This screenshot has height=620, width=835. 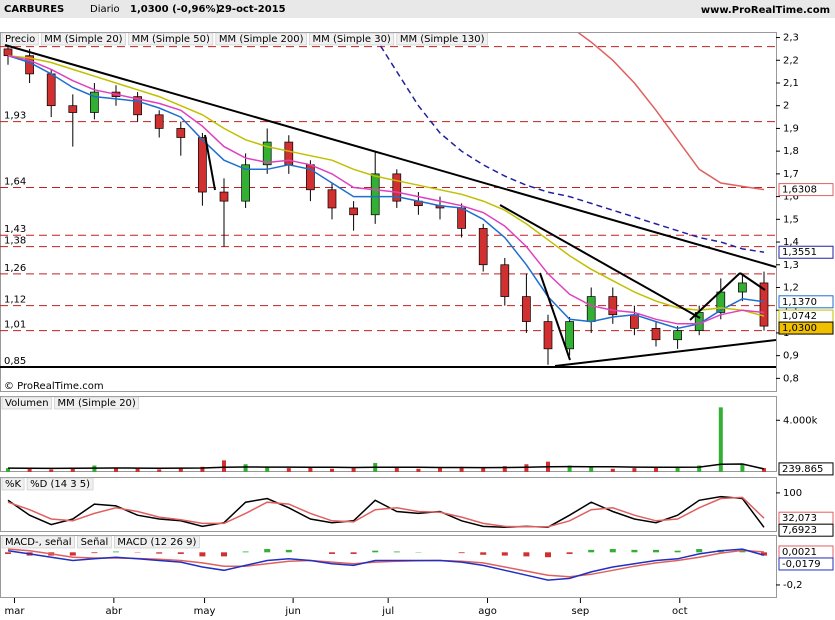 I want to click on y-tick-label: 100, so click(x=792, y=493).